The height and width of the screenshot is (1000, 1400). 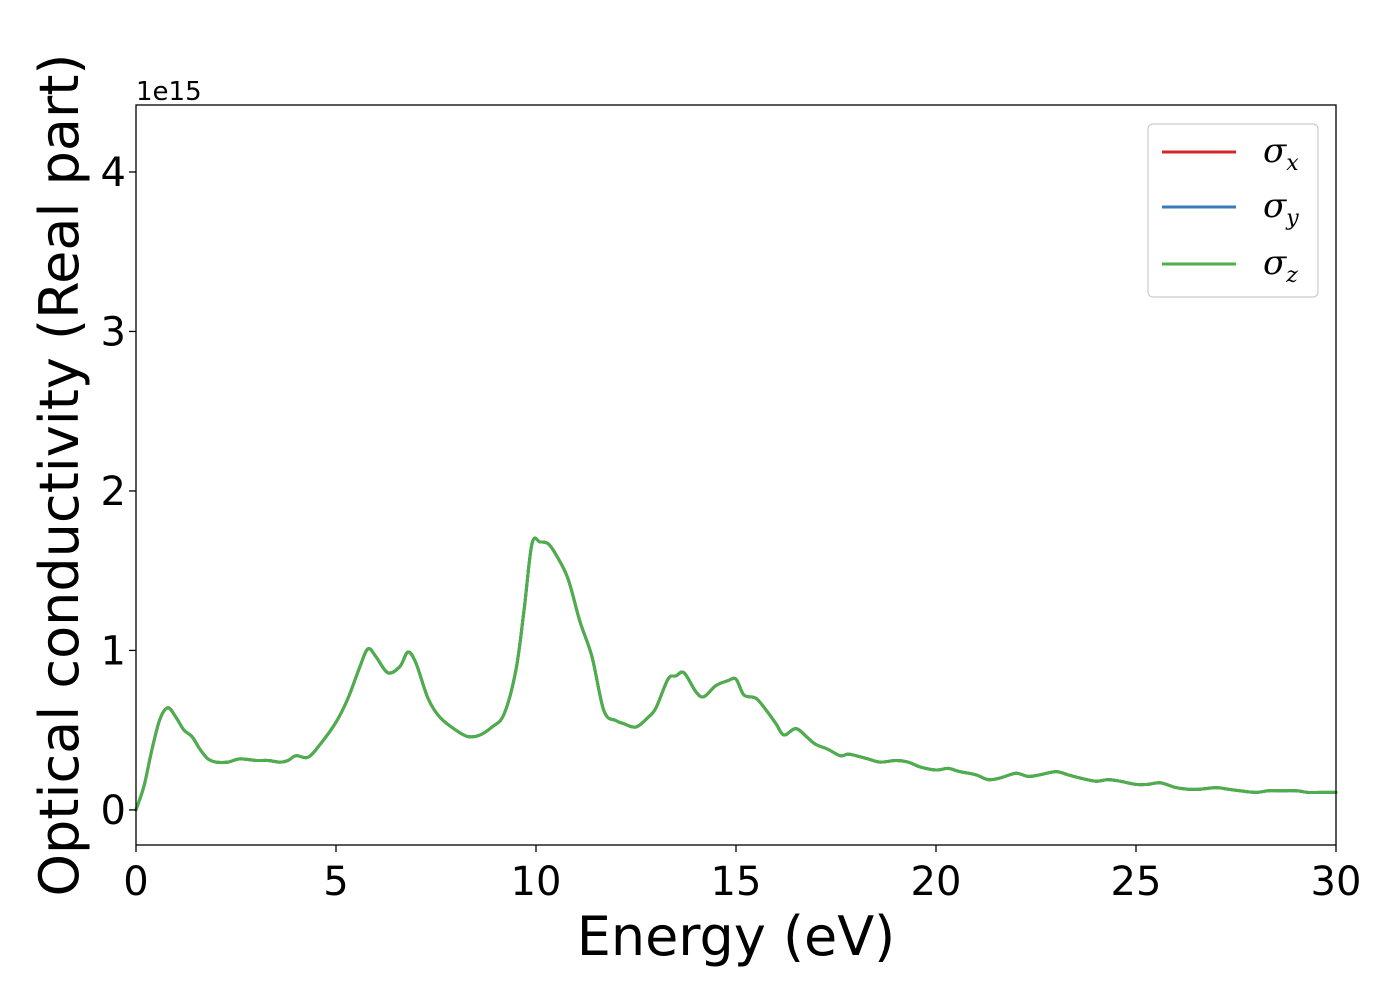 What do you see at coordinates (113, 492) in the screenshot?
I see `y-tick-label: 2` at bounding box center [113, 492].